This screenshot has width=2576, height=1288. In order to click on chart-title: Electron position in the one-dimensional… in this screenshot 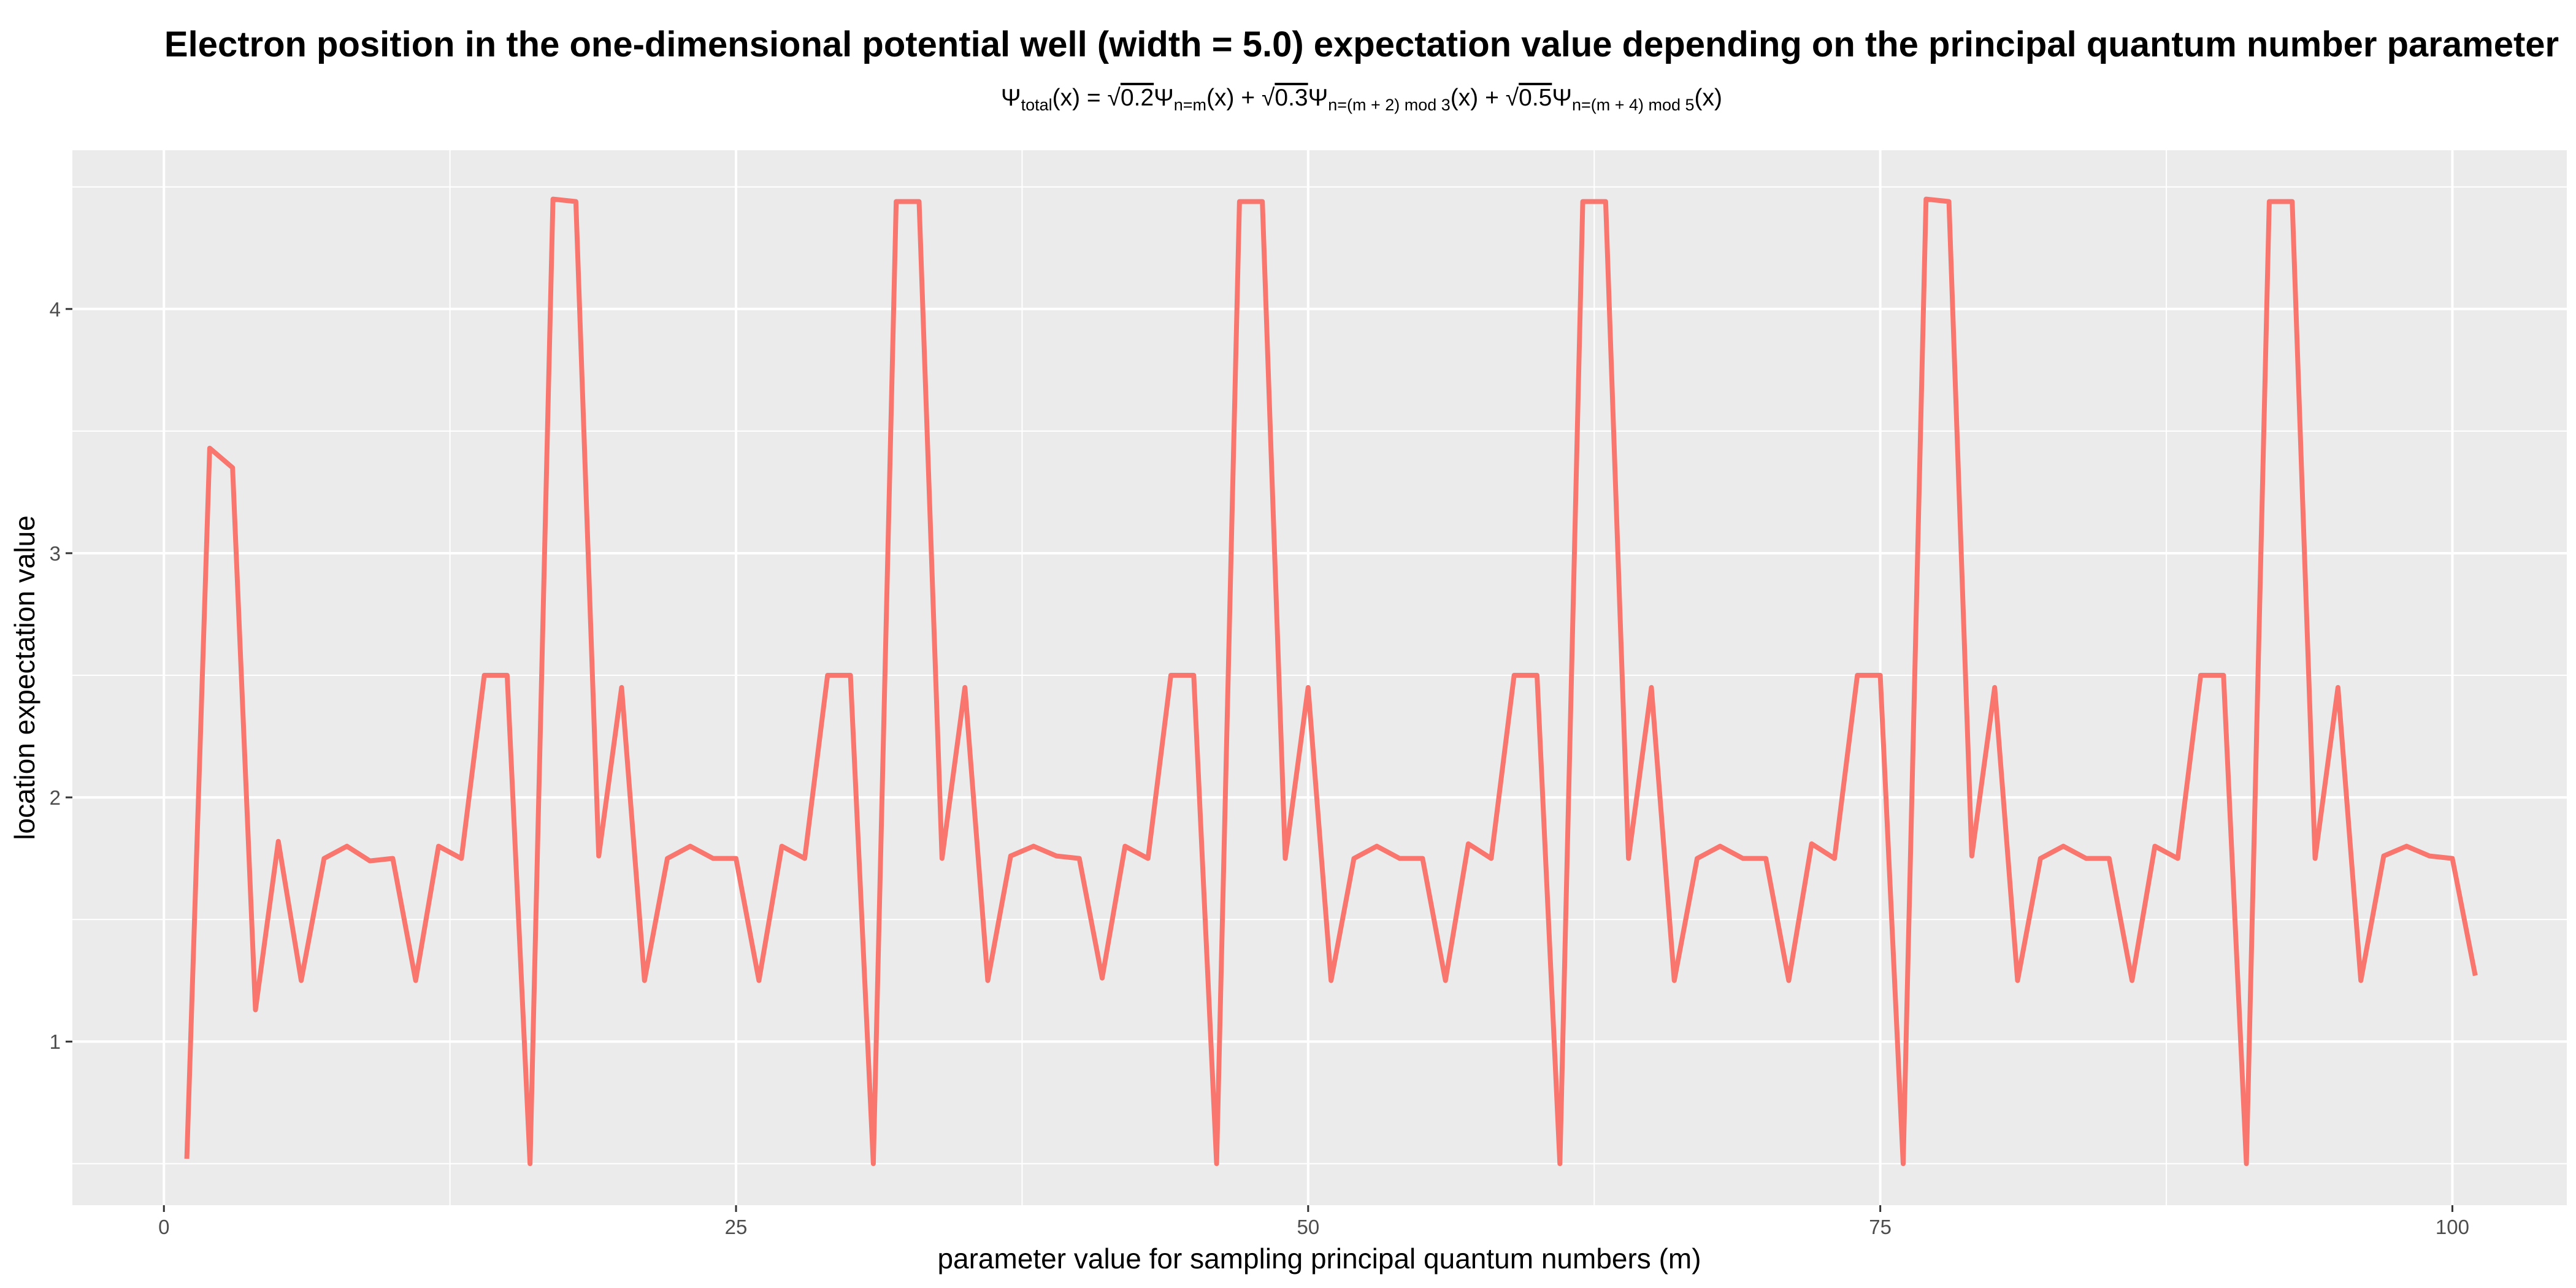, I will do `click(1361, 44)`.